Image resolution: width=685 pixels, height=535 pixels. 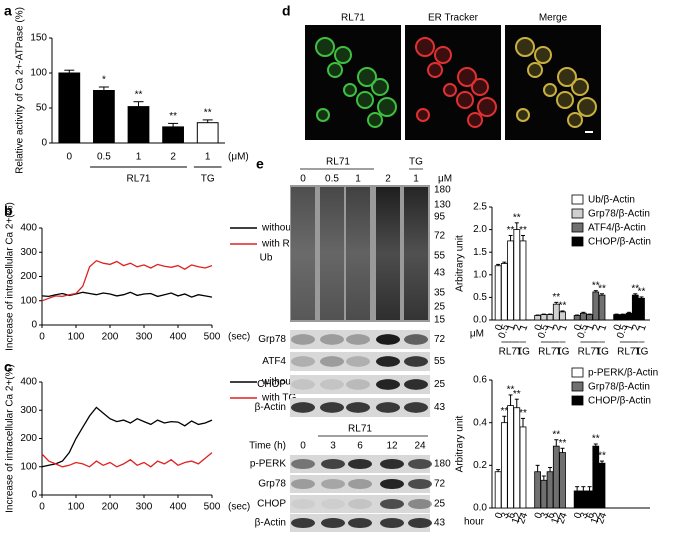 What do you see at coordinates (442, 205) in the screenshot?
I see `mw-marker: 130` at bounding box center [442, 205].